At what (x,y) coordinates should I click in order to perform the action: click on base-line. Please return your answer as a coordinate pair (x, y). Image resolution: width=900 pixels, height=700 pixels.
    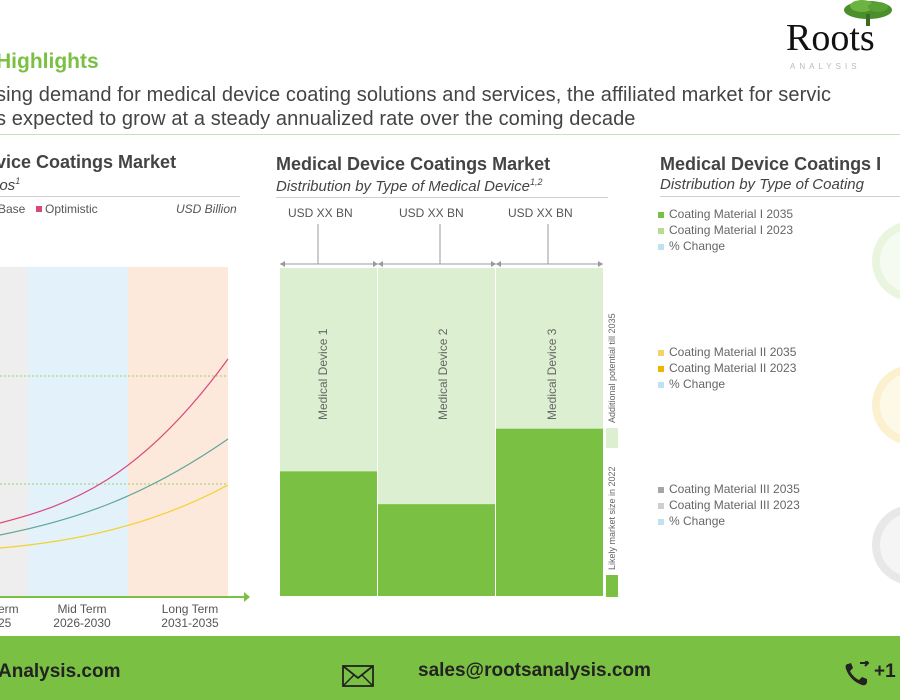
    Looking at the image, I should click on (114, 487).